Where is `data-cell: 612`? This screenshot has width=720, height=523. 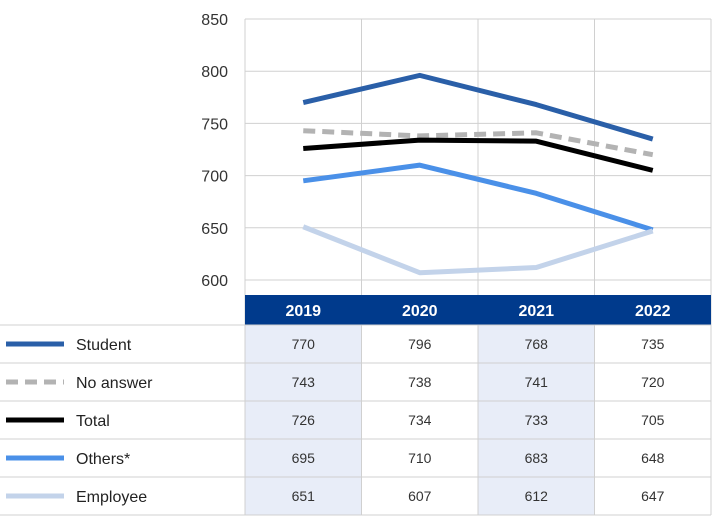
data-cell: 612 is located at coordinates (537, 496).